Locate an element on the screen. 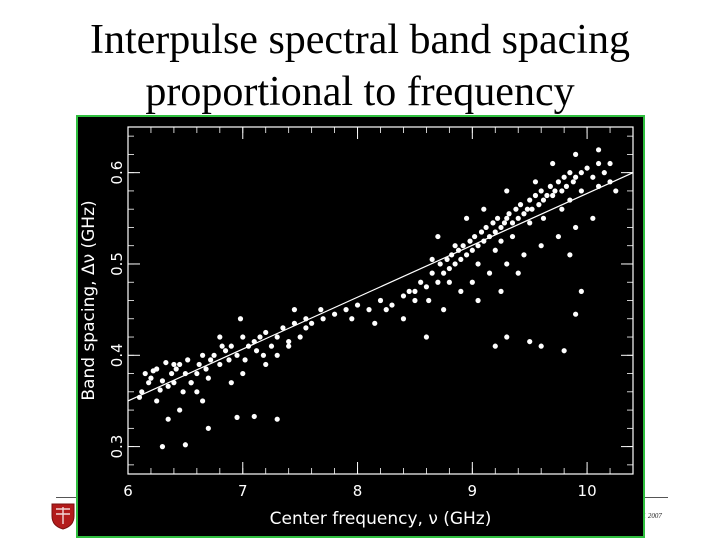  y-axis-label: Band spacing, Δν (GHz) is located at coordinates (89, 300).